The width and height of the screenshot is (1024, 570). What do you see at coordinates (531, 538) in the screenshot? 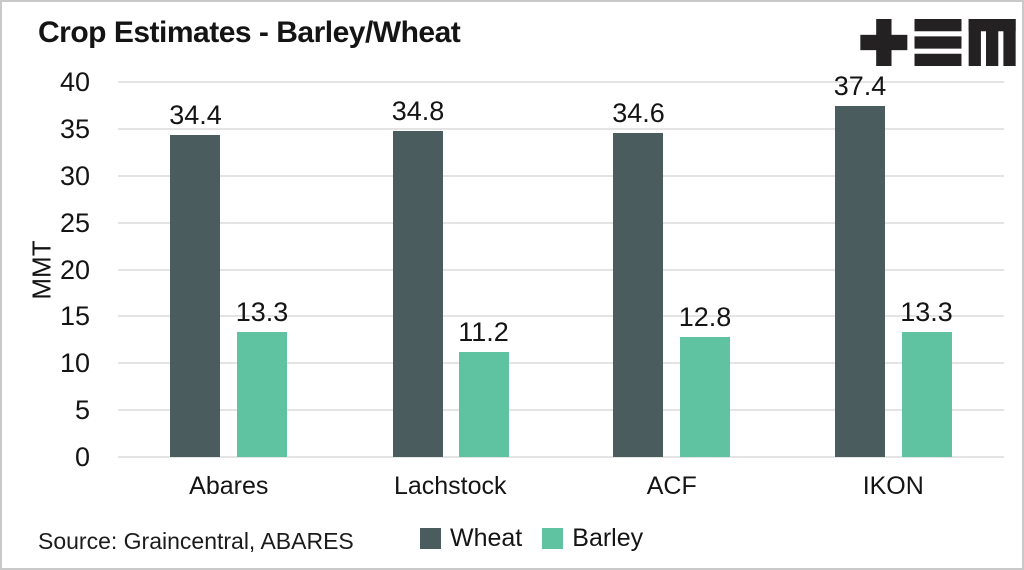
I see `legend: Wheat Barley` at bounding box center [531, 538].